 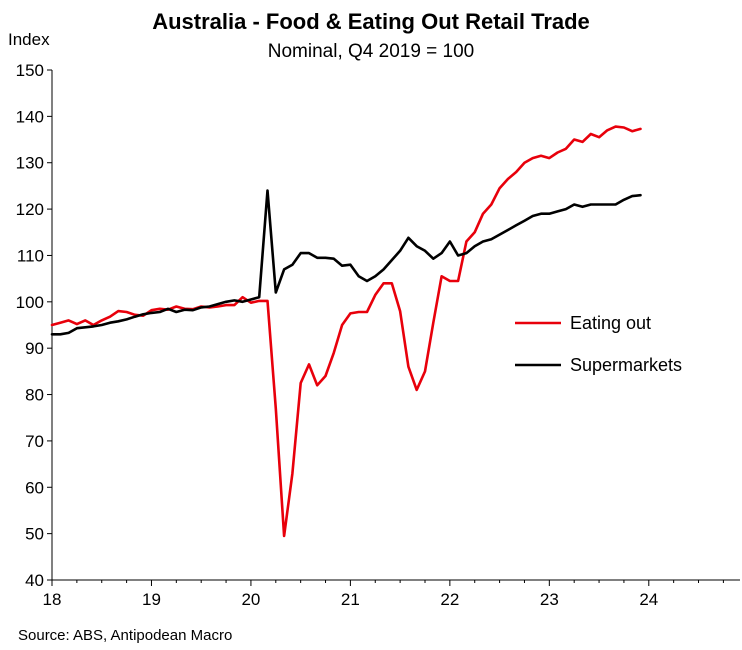 I want to click on source-note: Source: ABS, Antipodean Macro, so click(x=125, y=635).